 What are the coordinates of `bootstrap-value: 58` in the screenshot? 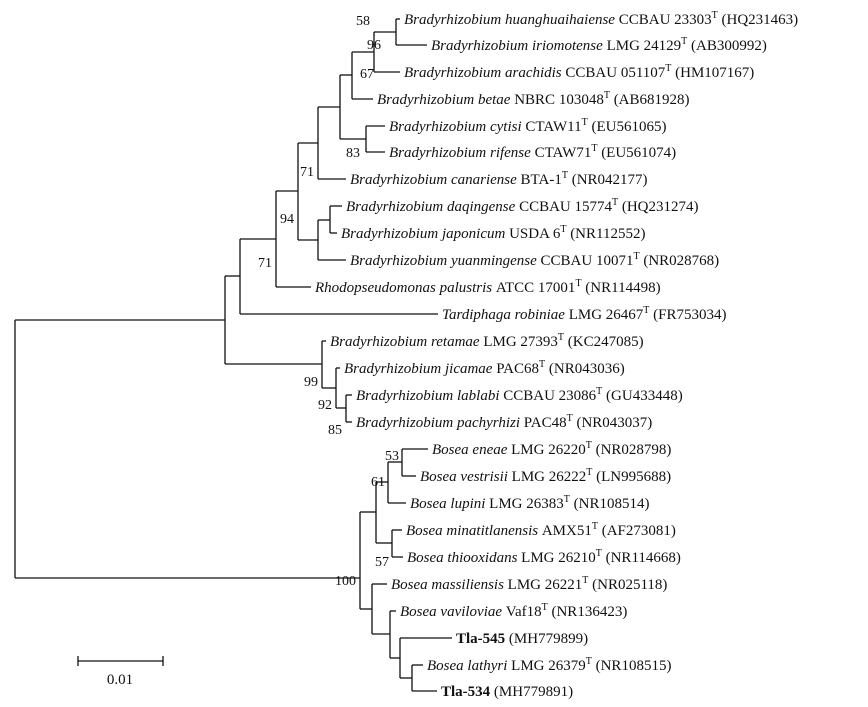 It's located at (363, 21).